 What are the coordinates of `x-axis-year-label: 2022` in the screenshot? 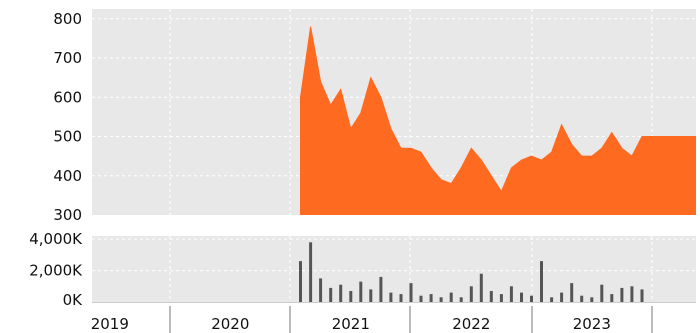 It's located at (471, 324).